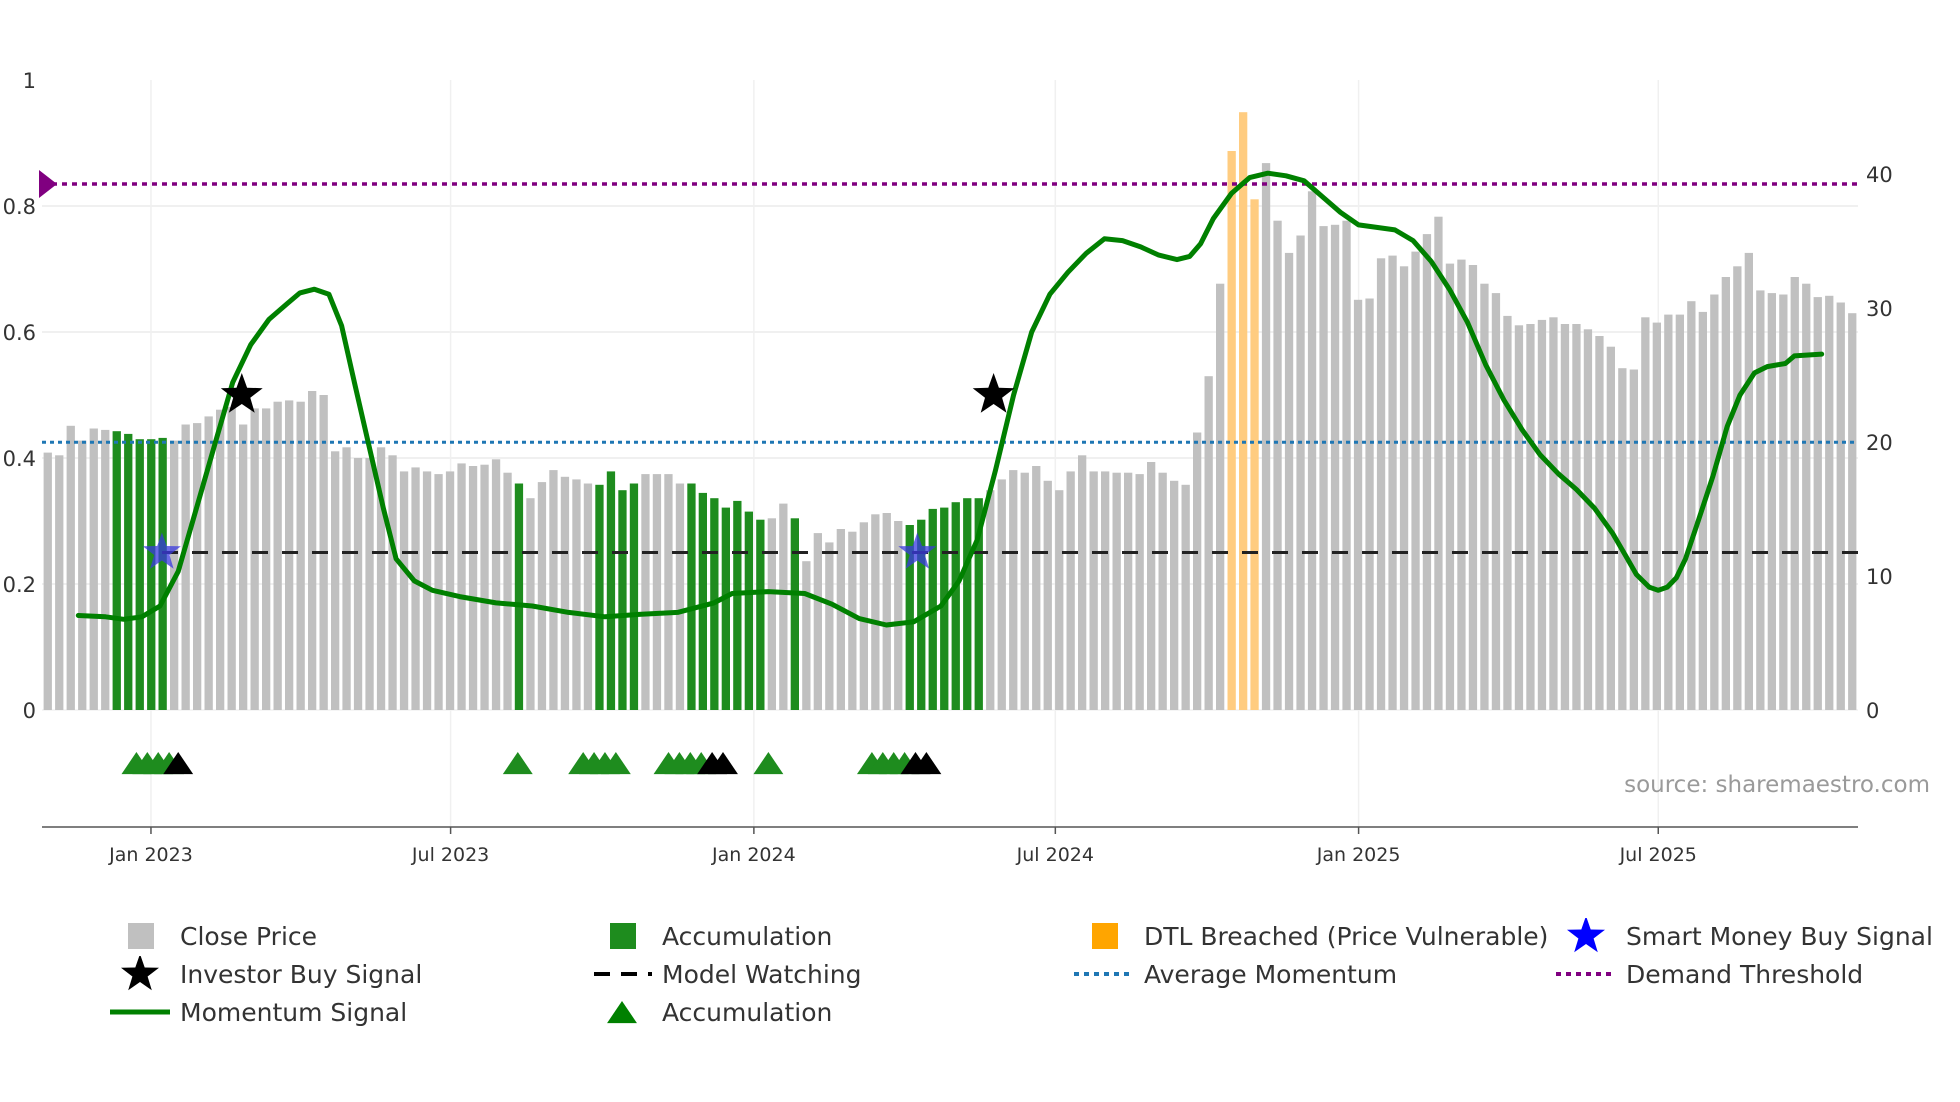 The width and height of the screenshot is (1960, 1102). What do you see at coordinates (1358, 855) in the screenshot?
I see `x-tick-label: Jan 2025` at bounding box center [1358, 855].